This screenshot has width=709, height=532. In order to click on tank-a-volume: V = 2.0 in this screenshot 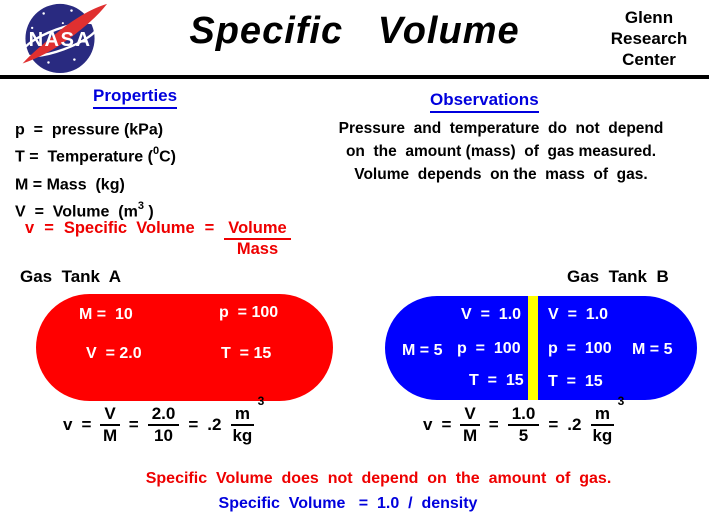, I will do `click(114, 353)`.